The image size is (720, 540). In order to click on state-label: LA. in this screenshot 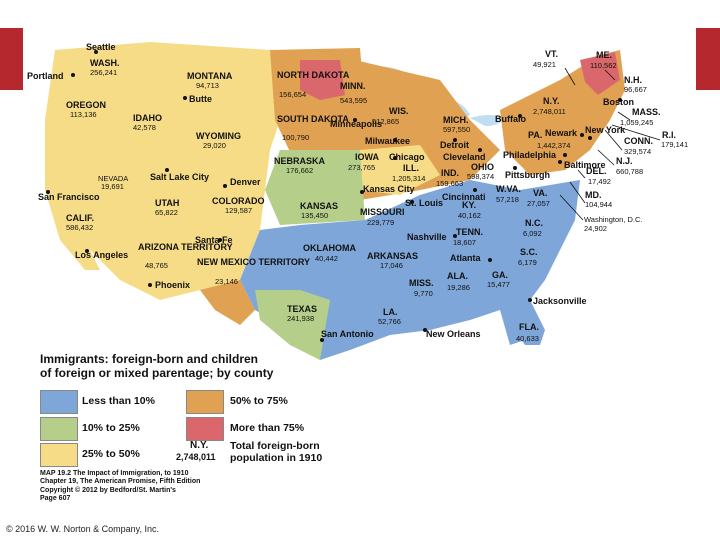, I will do `click(390, 312)`.